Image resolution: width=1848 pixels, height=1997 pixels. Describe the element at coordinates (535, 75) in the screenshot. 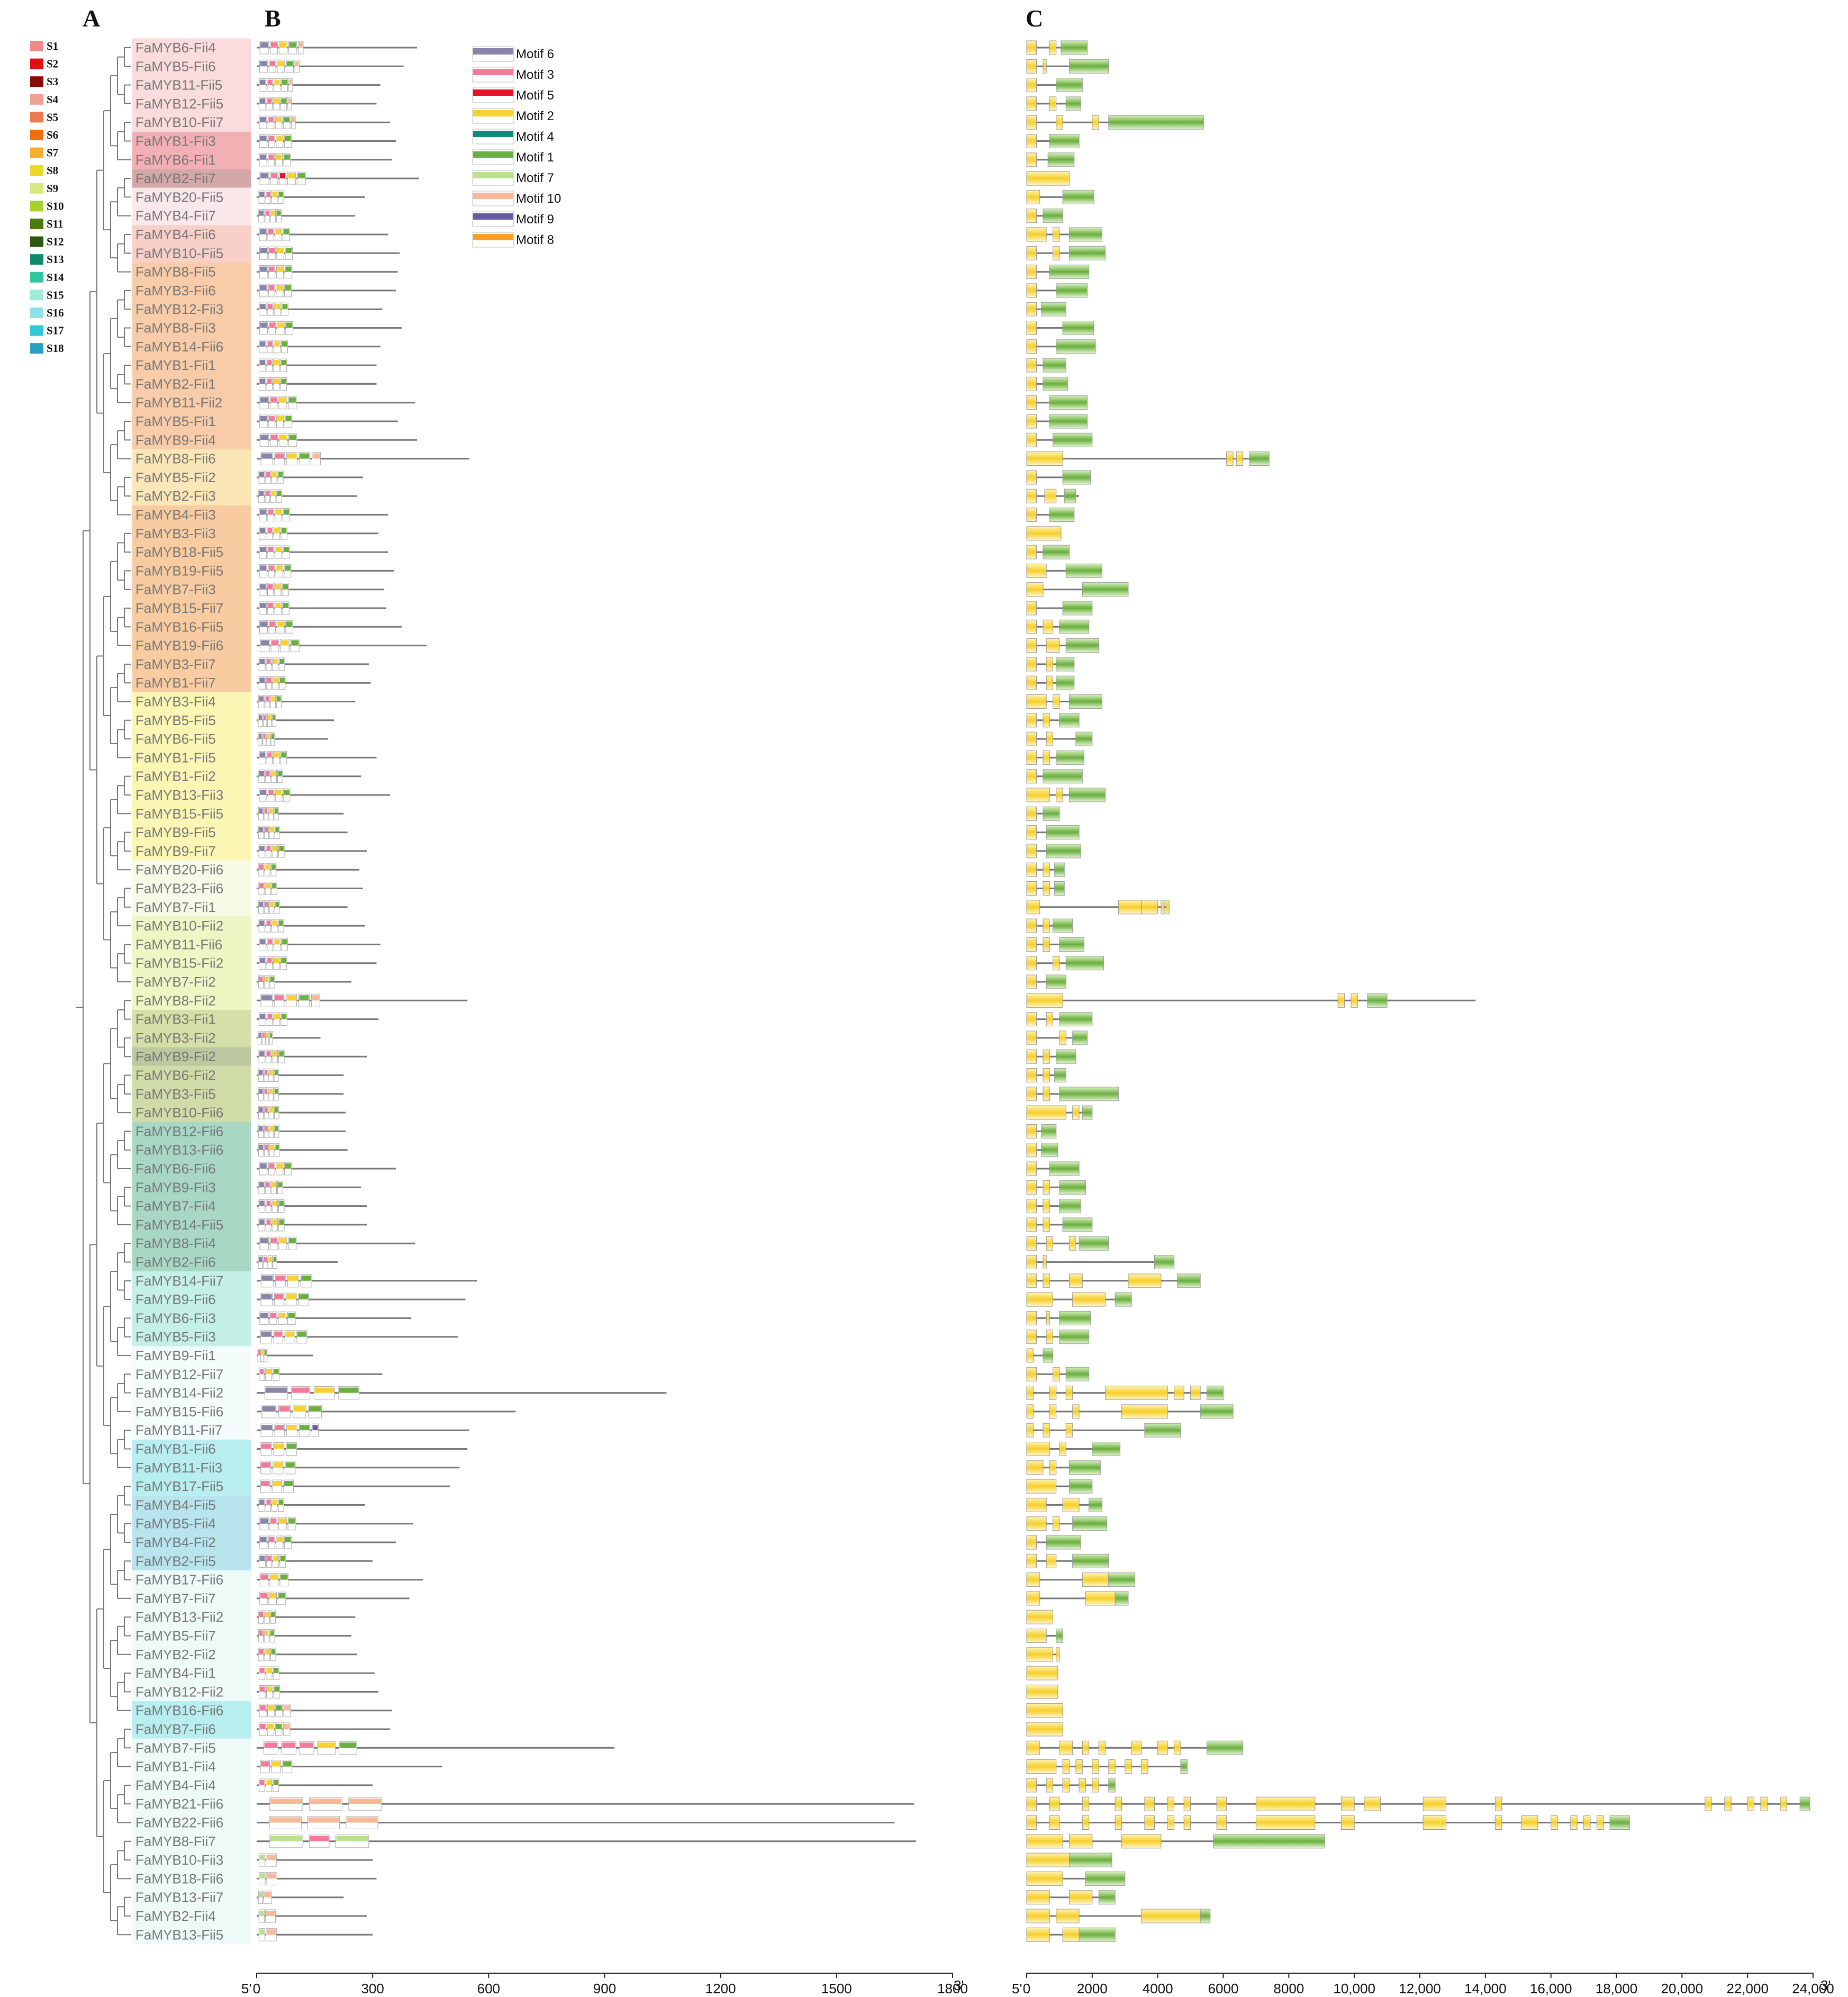

I see `motif-legend-label: Motif 3` at that location.